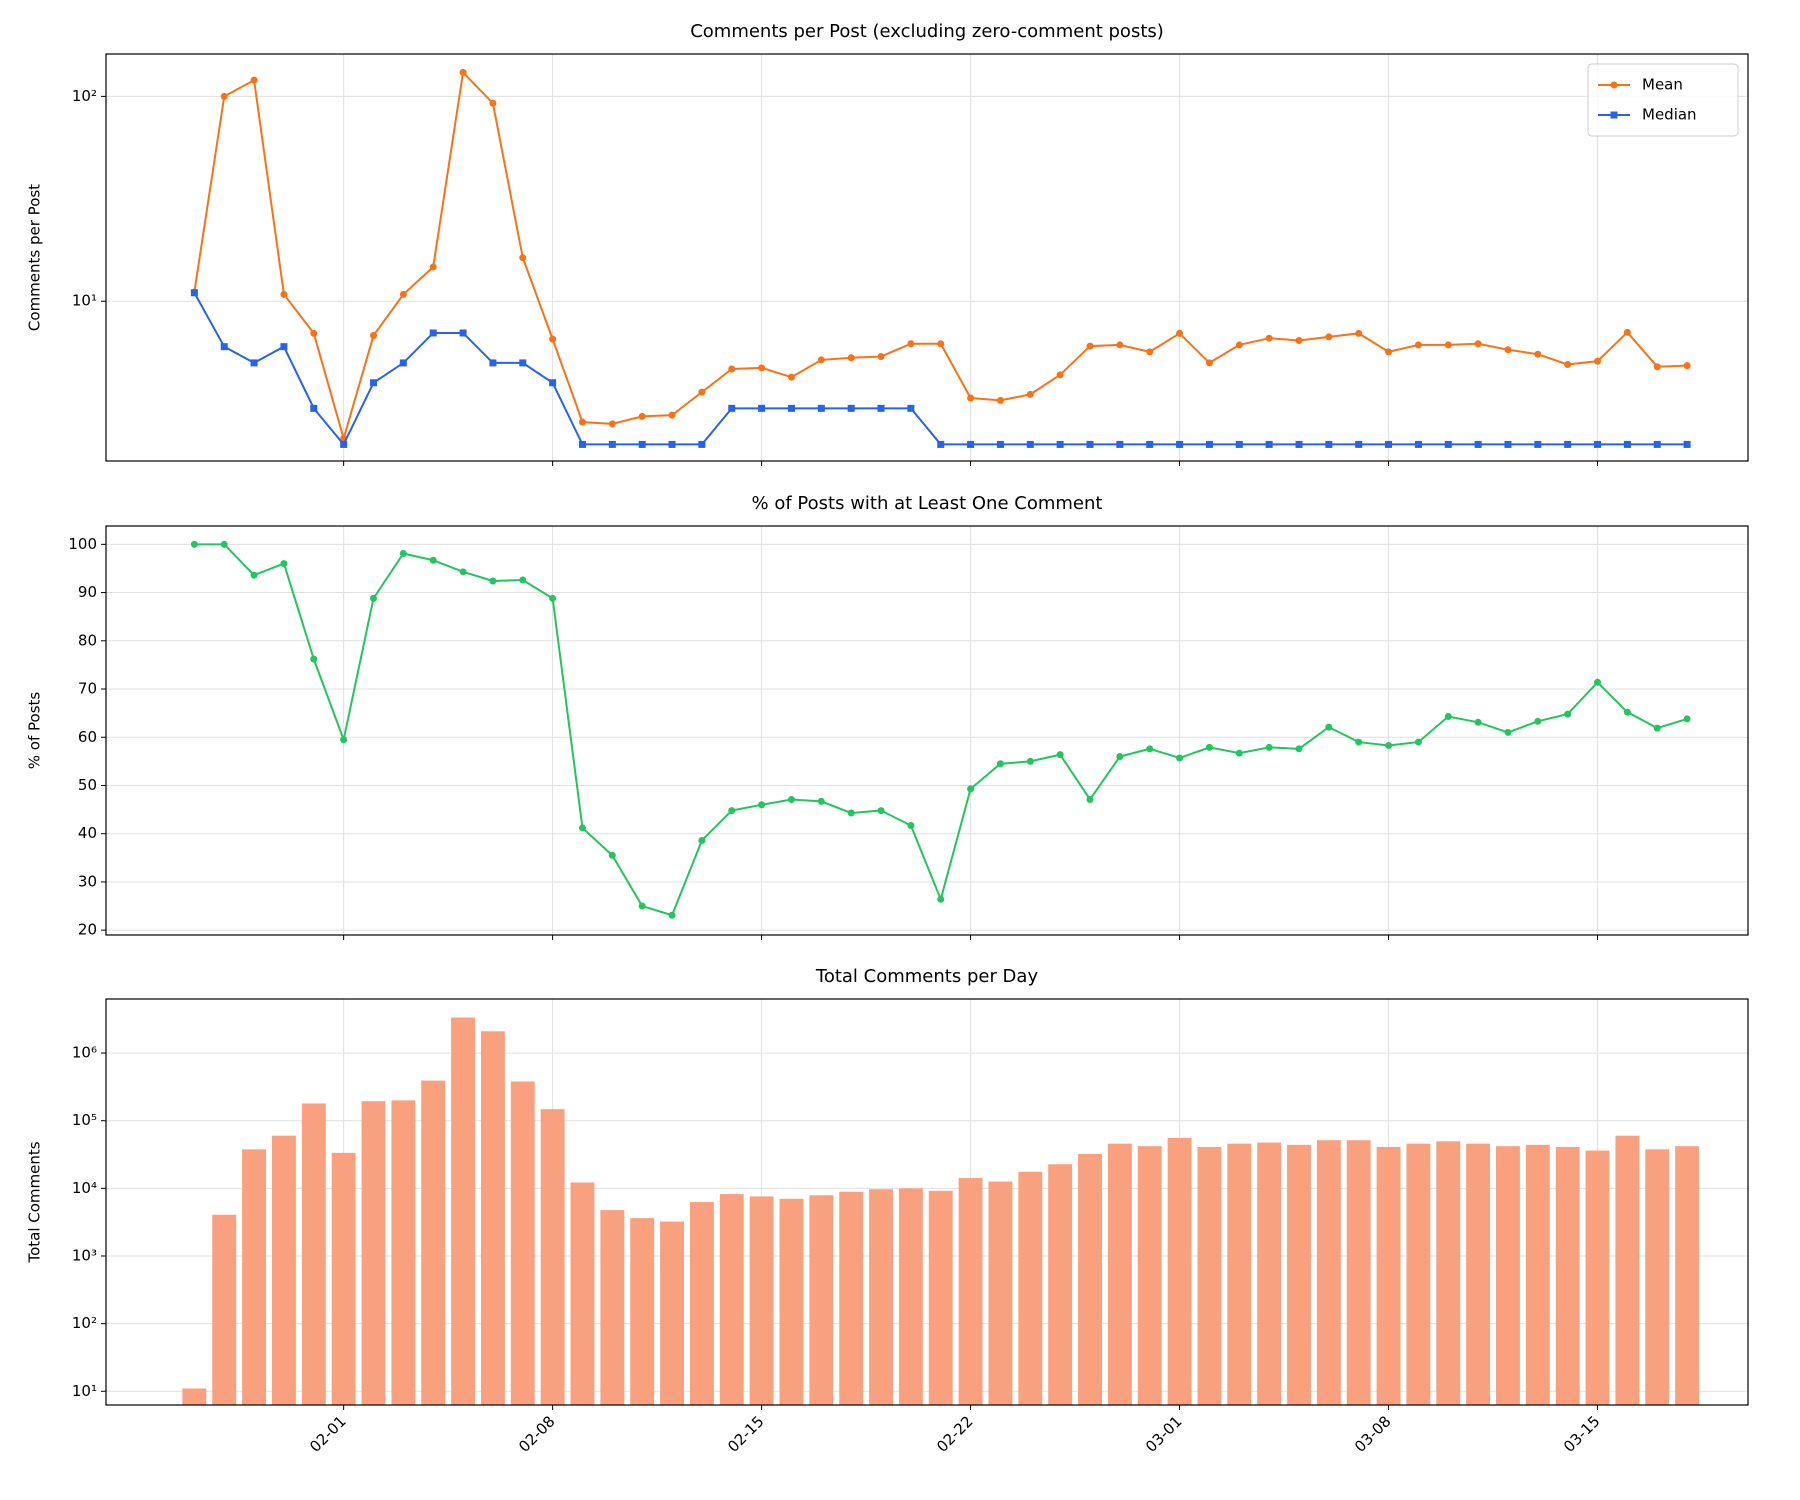  Describe the element at coordinates (87, 881) in the screenshot. I see `y-tick-label: 30` at that location.